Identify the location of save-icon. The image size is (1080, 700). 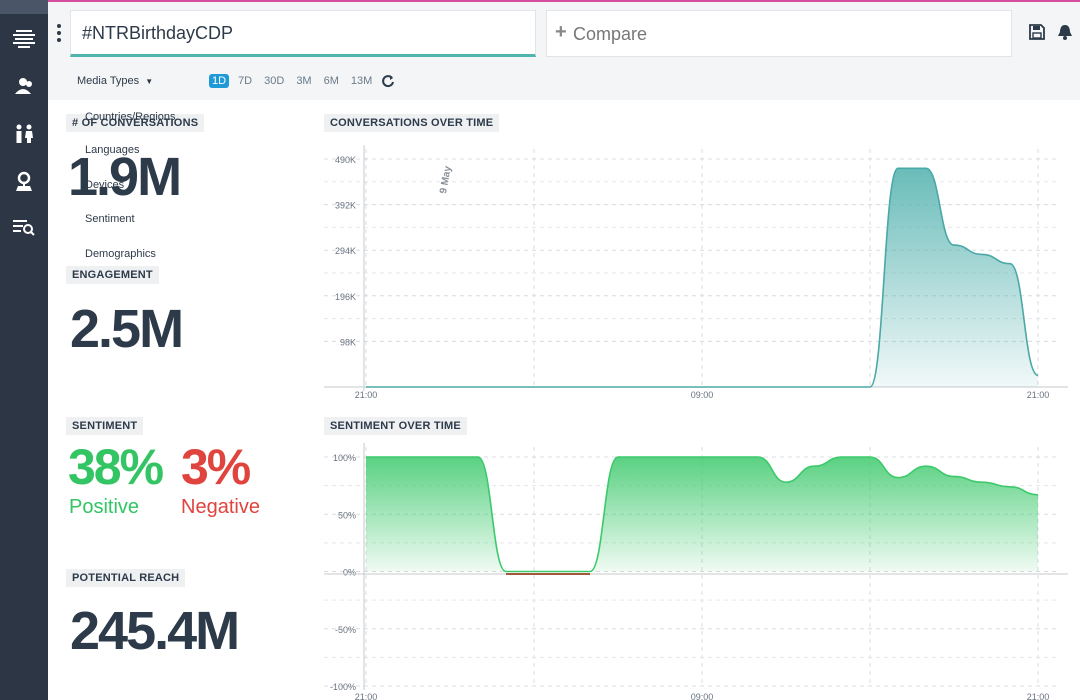
(1038, 33).